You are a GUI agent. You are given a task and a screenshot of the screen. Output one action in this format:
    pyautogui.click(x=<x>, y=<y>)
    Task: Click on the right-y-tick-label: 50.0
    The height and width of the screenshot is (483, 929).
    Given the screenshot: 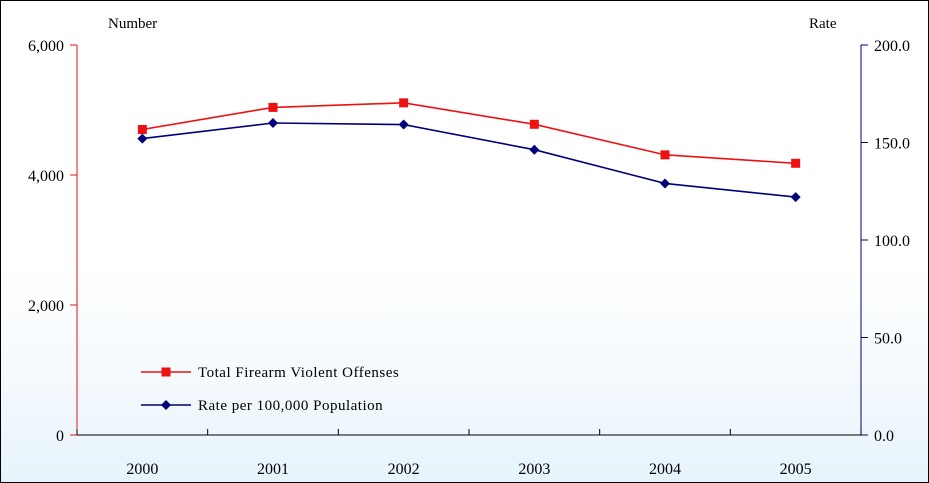 What is the action you would take?
    pyautogui.click(x=888, y=339)
    